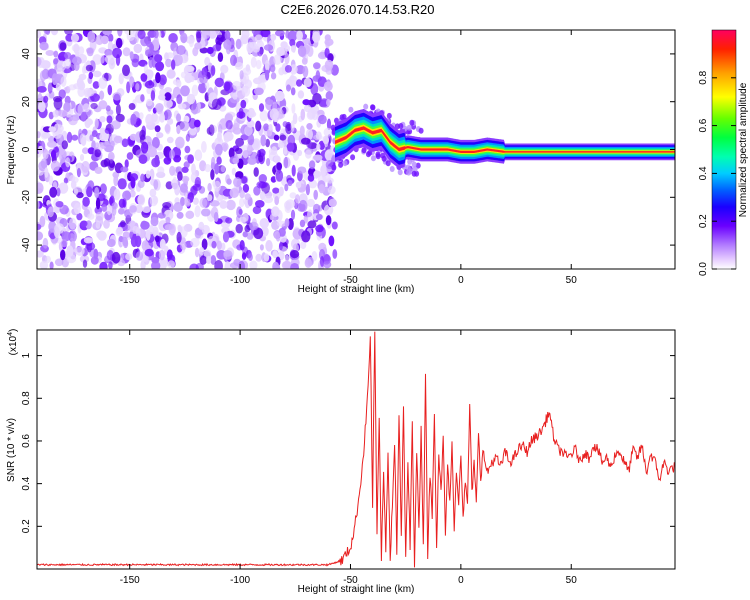 The height and width of the screenshot is (600, 750). What do you see at coordinates (26, 102) in the screenshot?
I see `spectrogram-y-tick-label: 20` at bounding box center [26, 102].